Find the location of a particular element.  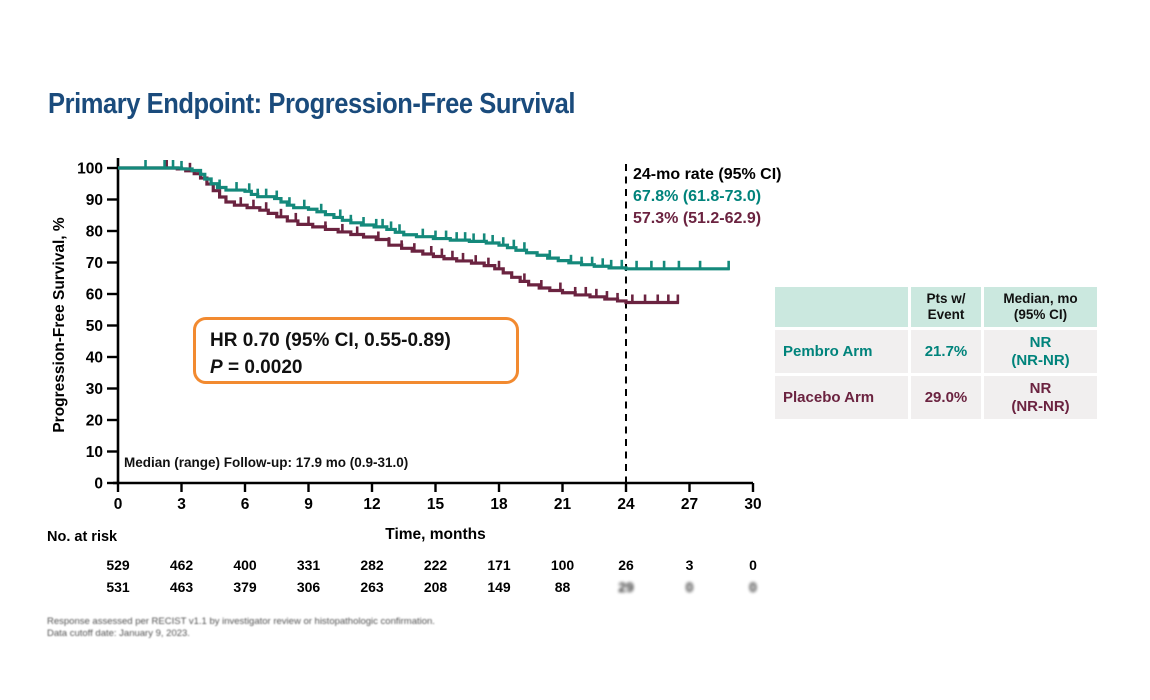

placebo-curve is located at coordinates (398, 235).